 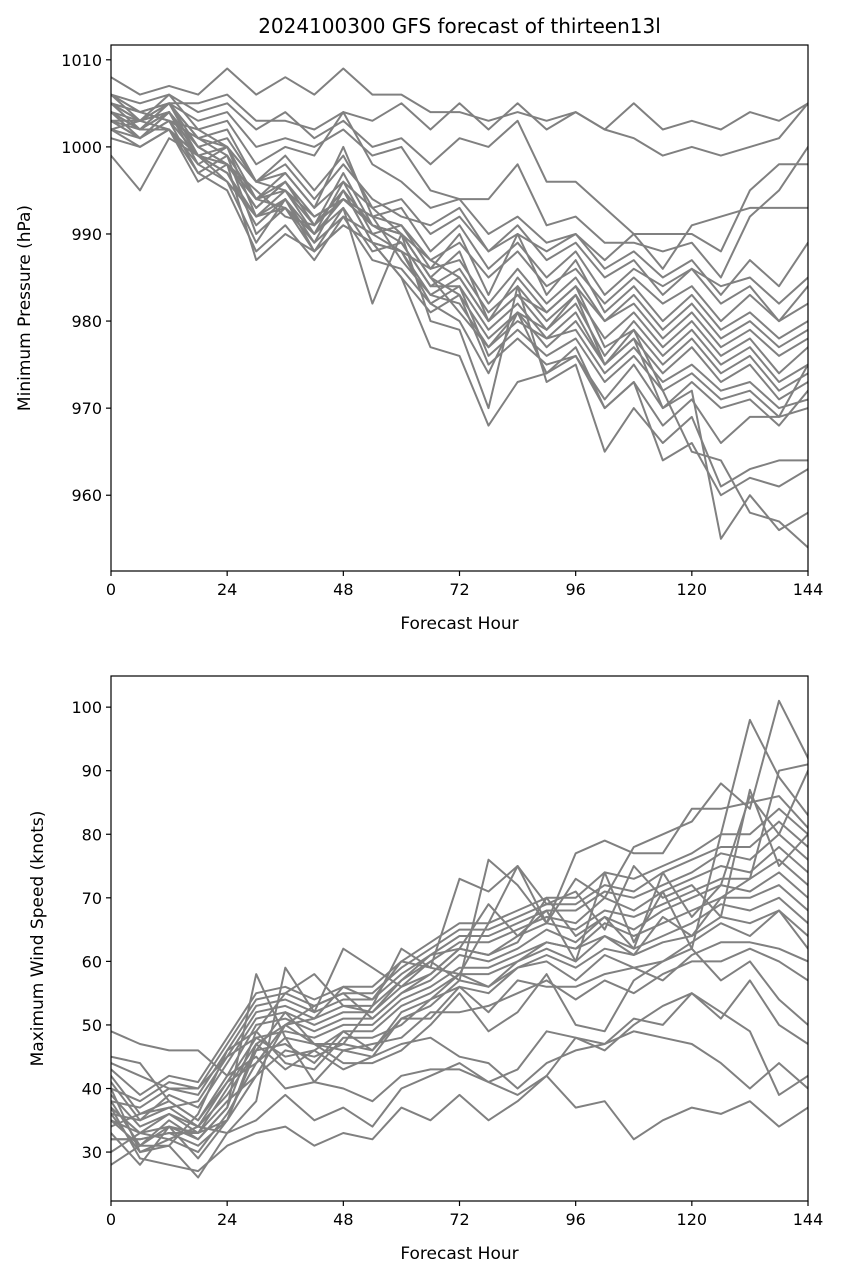 What do you see at coordinates (86, 321) in the screenshot?
I see `y-tick-label: 980` at bounding box center [86, 321].